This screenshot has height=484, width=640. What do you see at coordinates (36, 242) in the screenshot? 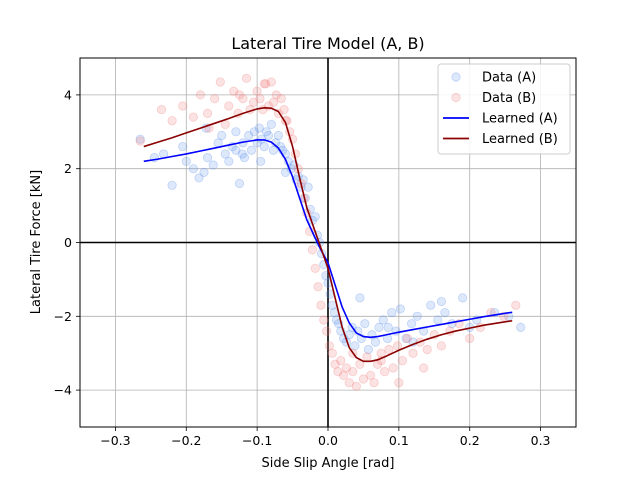
I see `y-axis-label: Lateral Tire Force [kN]` at bounding box center [36, 242].